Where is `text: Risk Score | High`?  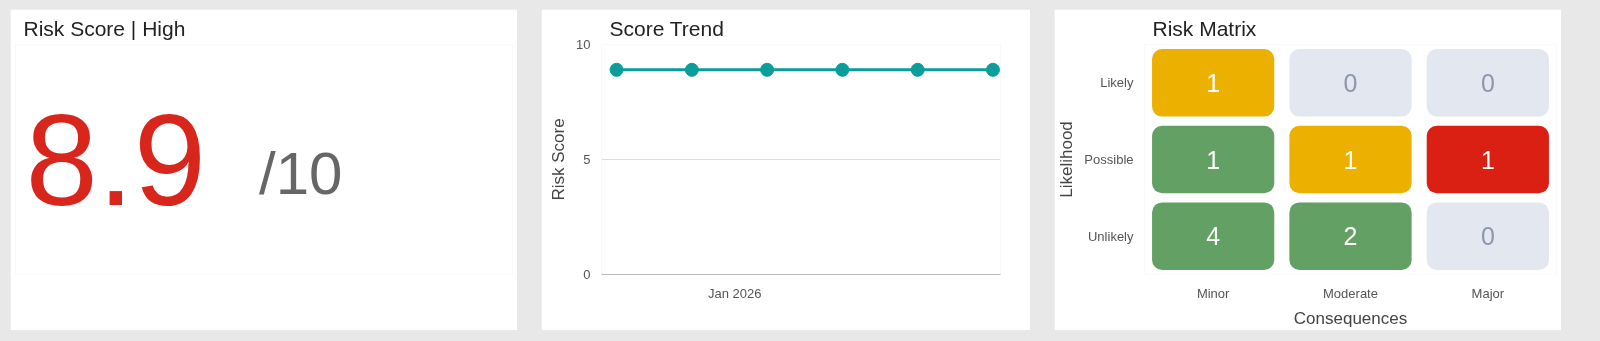
text: Risk Score | High is located at coordinates (104, 28).